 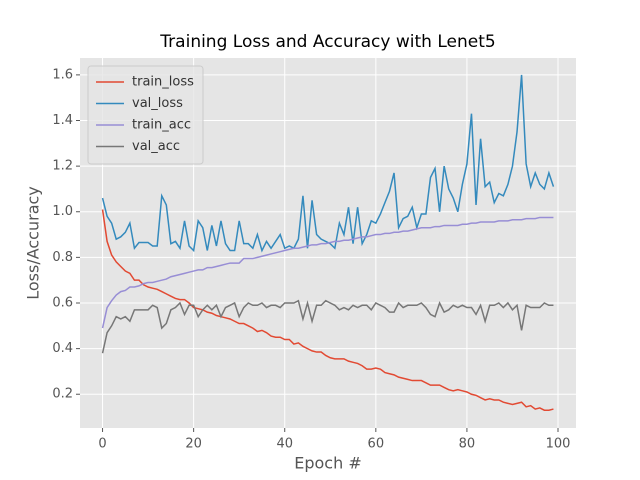 I want to click on legend-label: val_acc, so click(x=156, y=146).